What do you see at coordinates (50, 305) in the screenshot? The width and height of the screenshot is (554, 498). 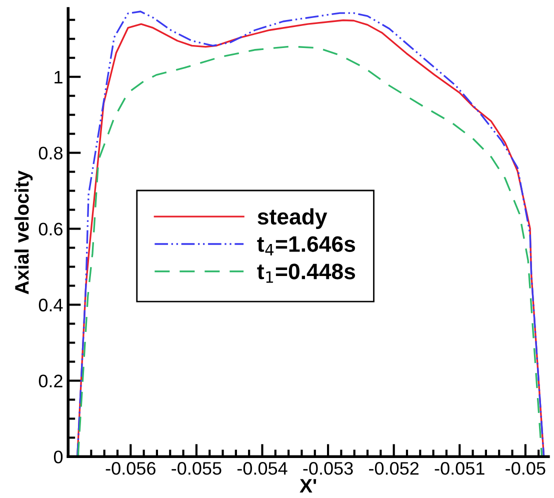 I see `y-tick-label: 0.4` at bounding box center [50, 305].